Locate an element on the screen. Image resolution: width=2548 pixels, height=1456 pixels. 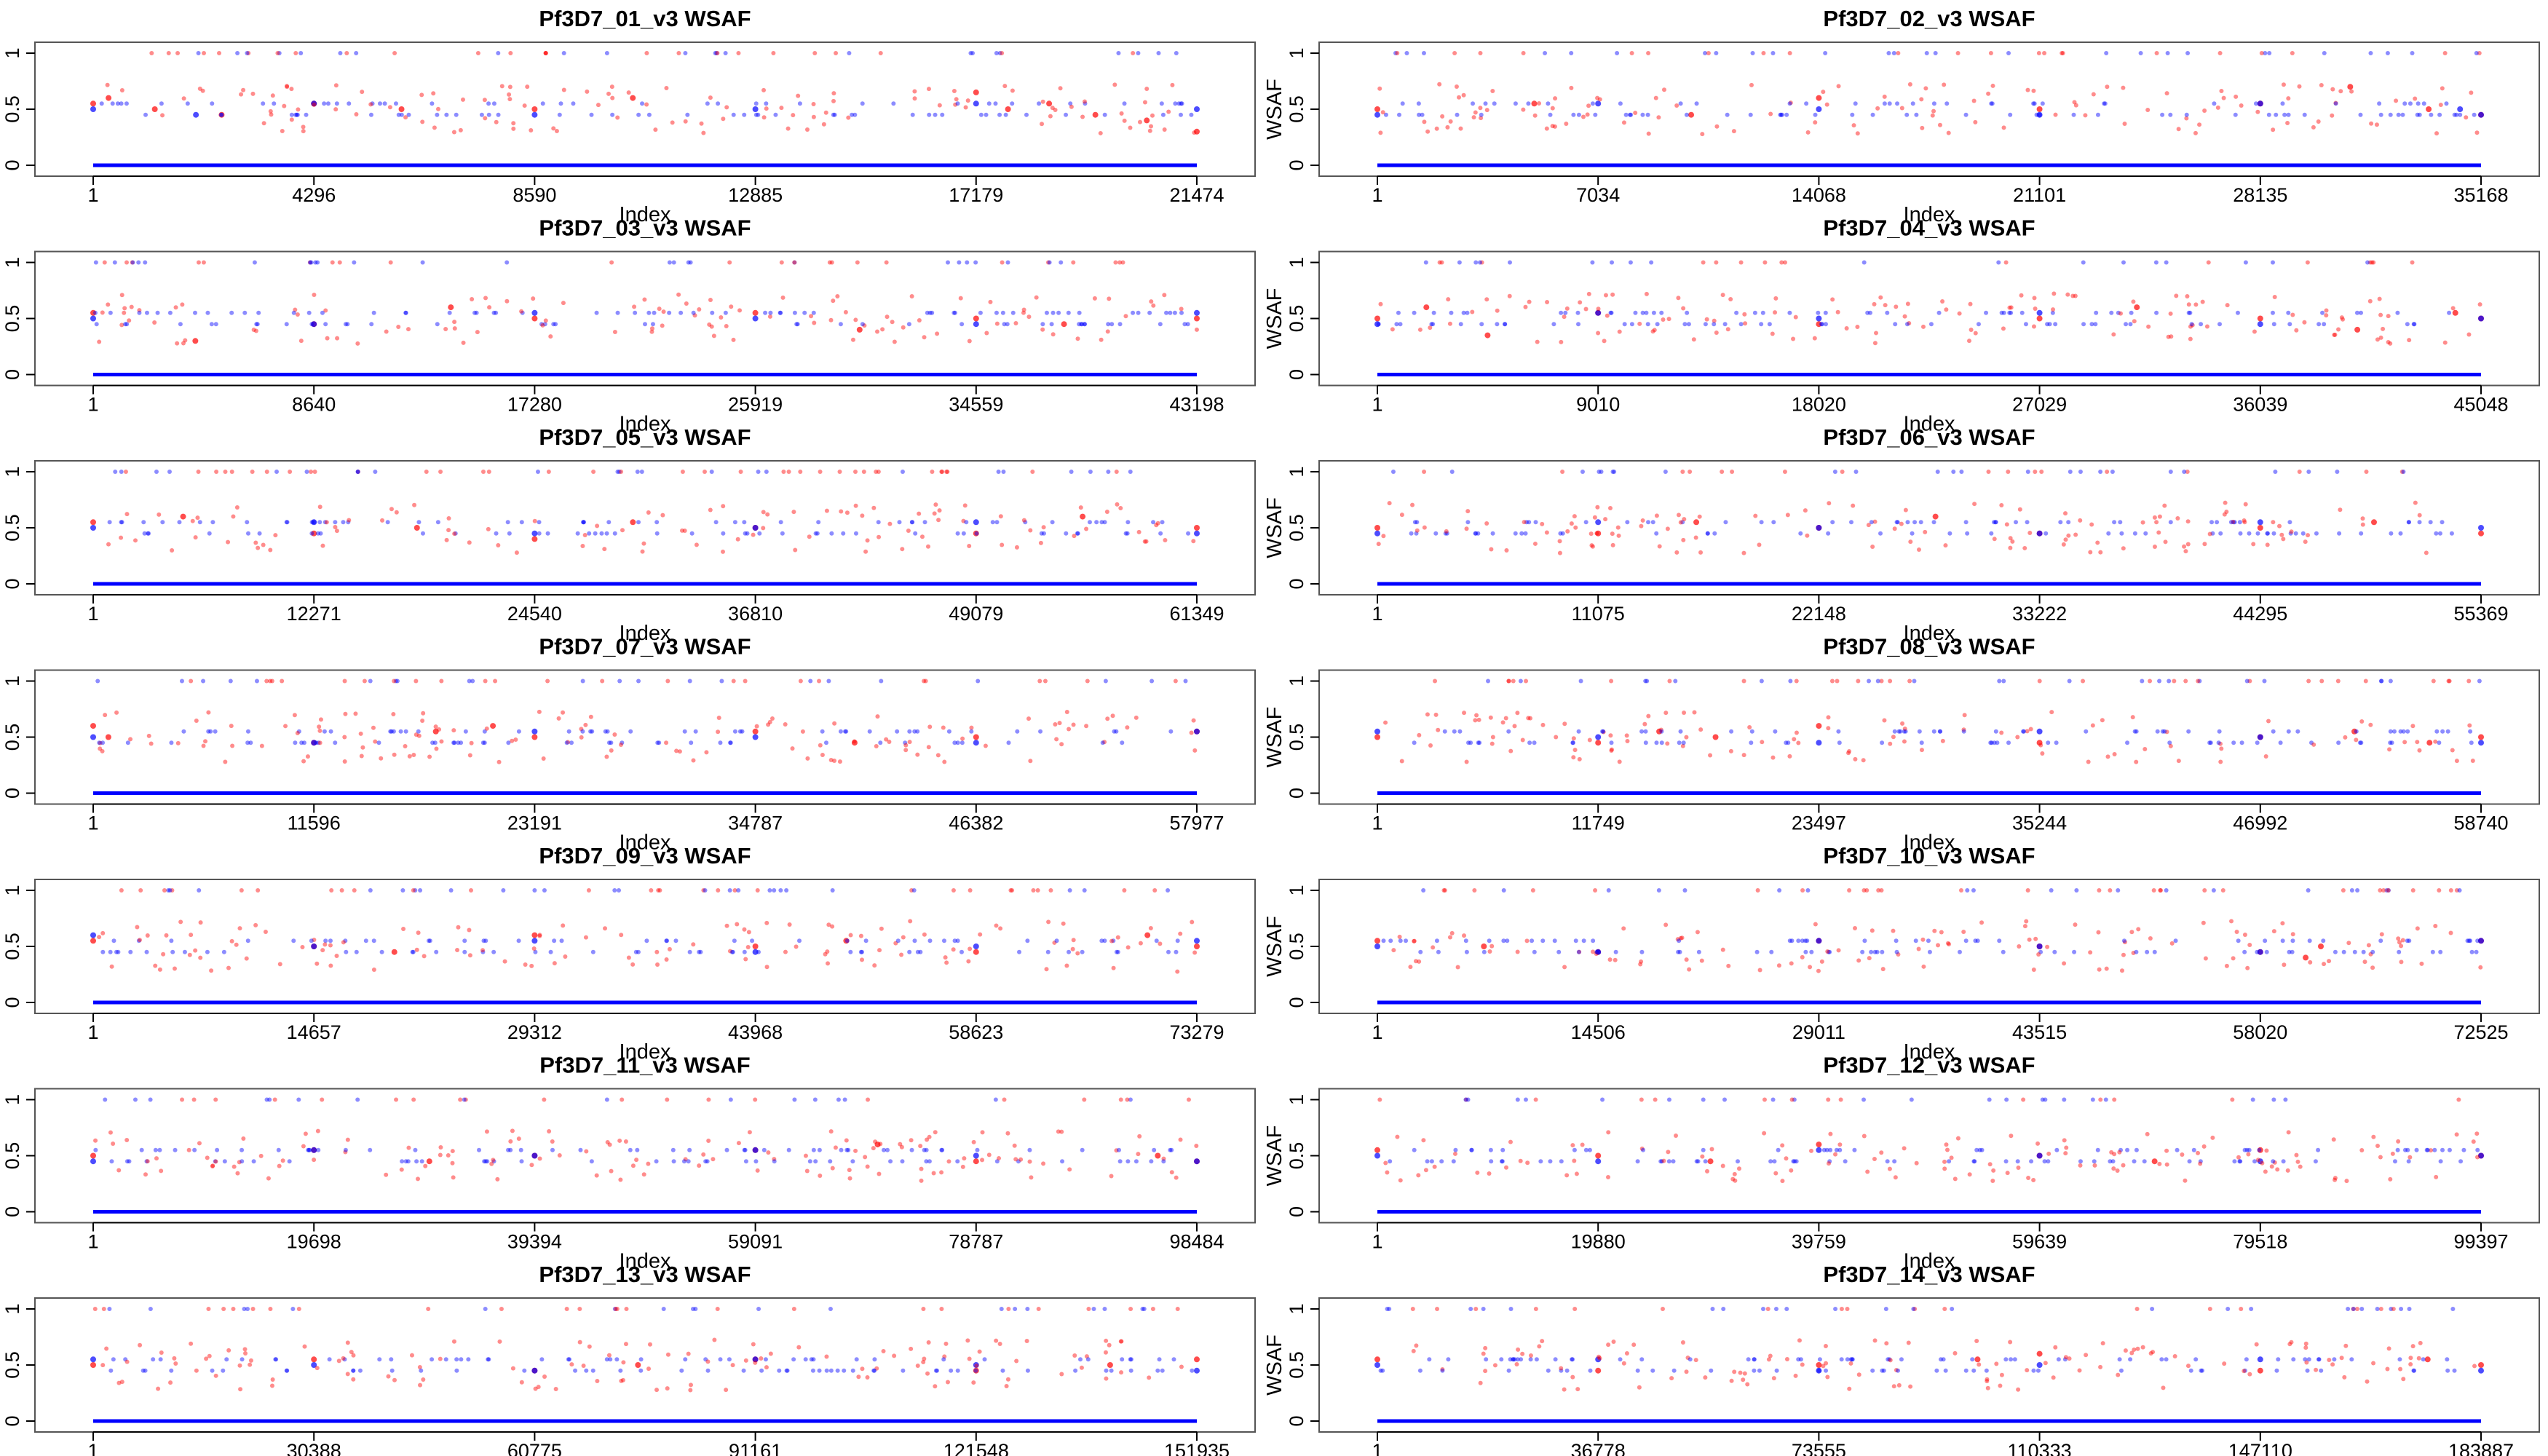
x-tick-label: 1 is located at coordinates (1377, 614).